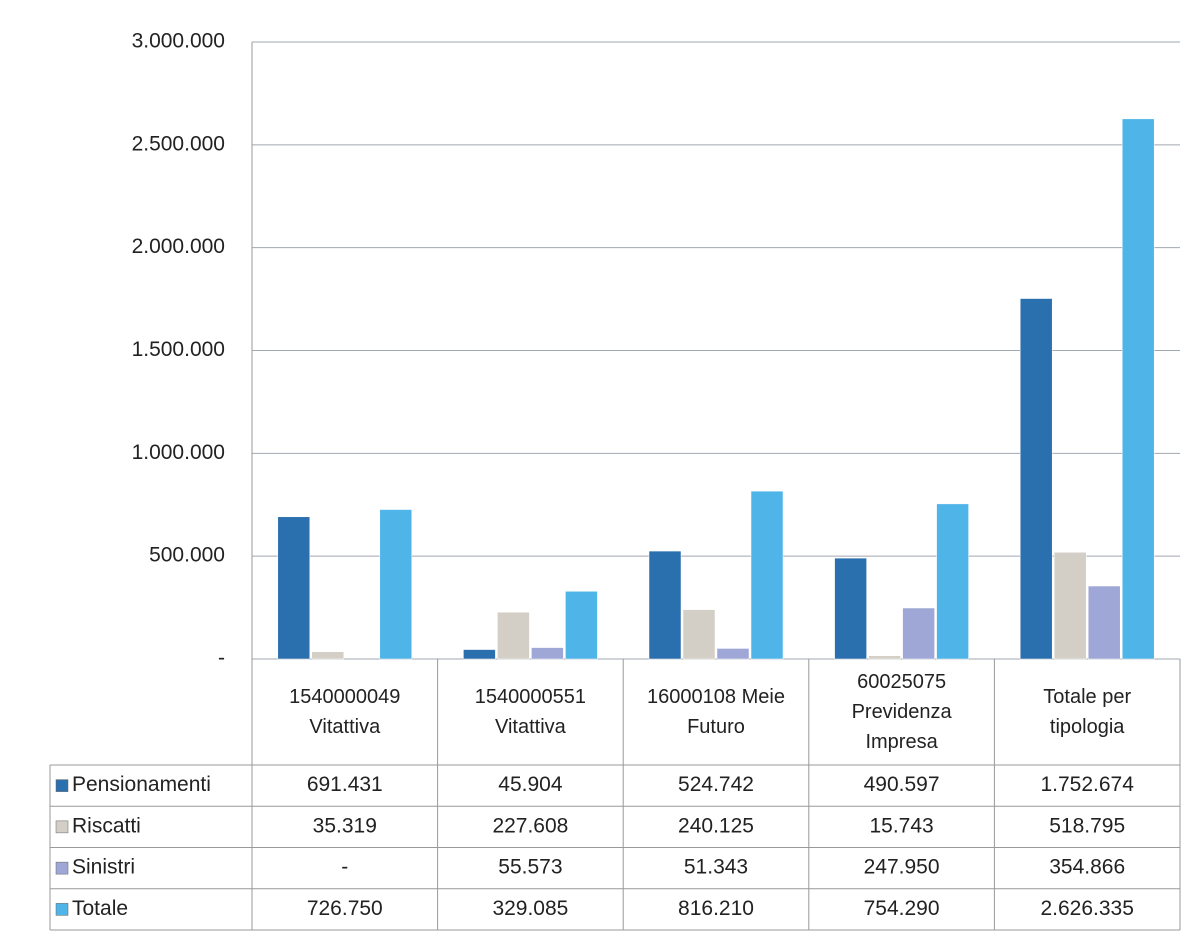 This screenshot has width=1197, height=938. What do you see at coordinates (1087, 867) in the screenshot?
I see `table-value: 354.866` at bounding box center [1087, 867].